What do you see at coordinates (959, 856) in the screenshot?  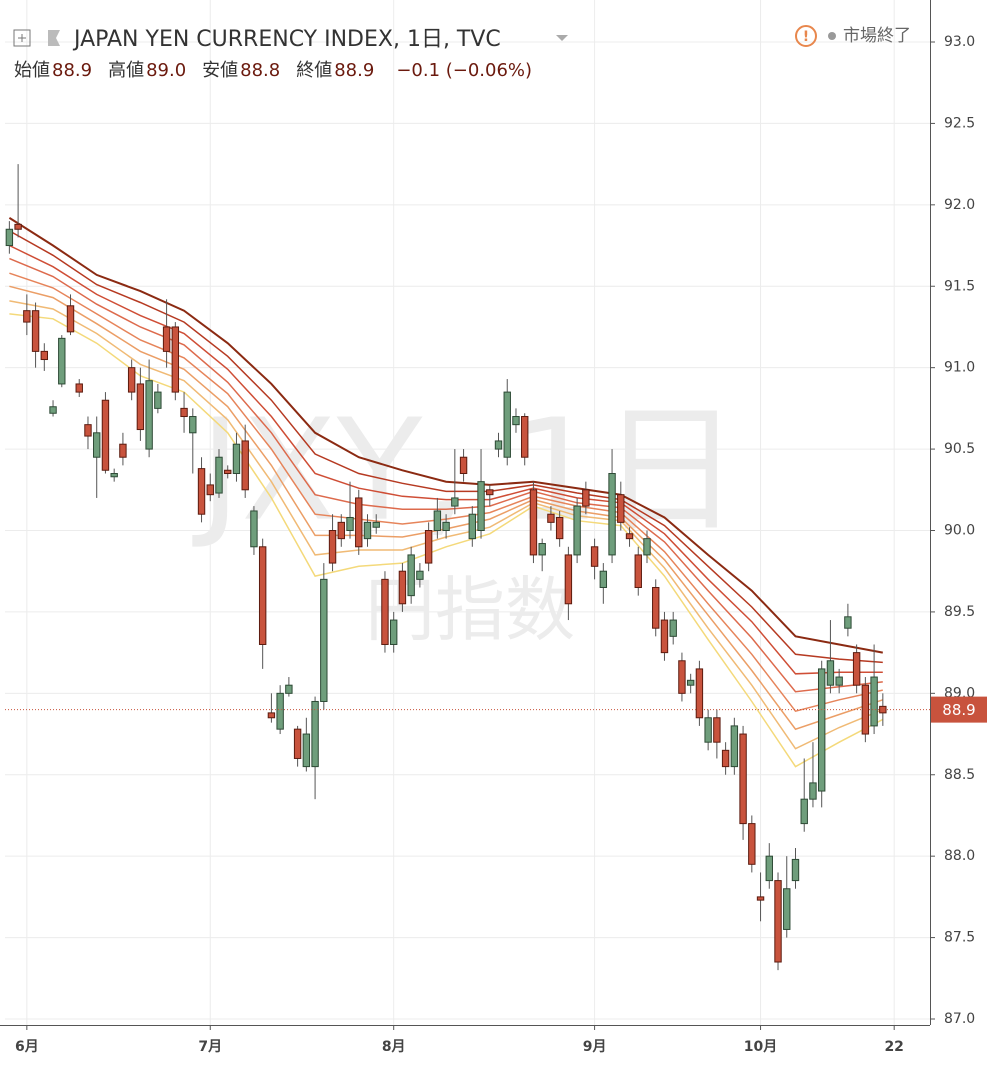 I see `y-tick-label: 88.0` at bounding box center [959, 856].